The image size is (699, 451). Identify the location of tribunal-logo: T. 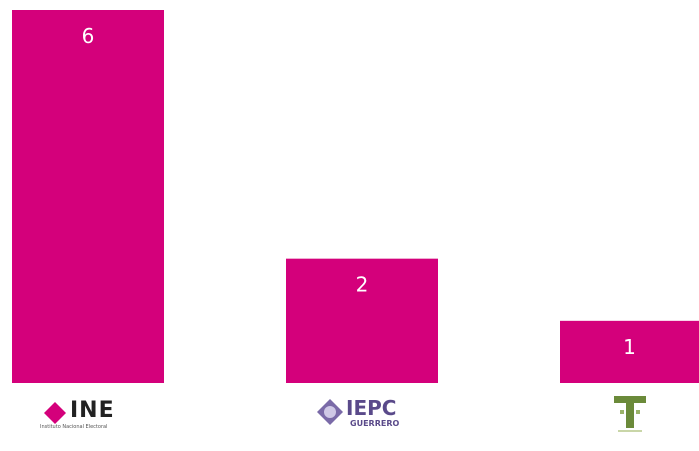
(630, 416).